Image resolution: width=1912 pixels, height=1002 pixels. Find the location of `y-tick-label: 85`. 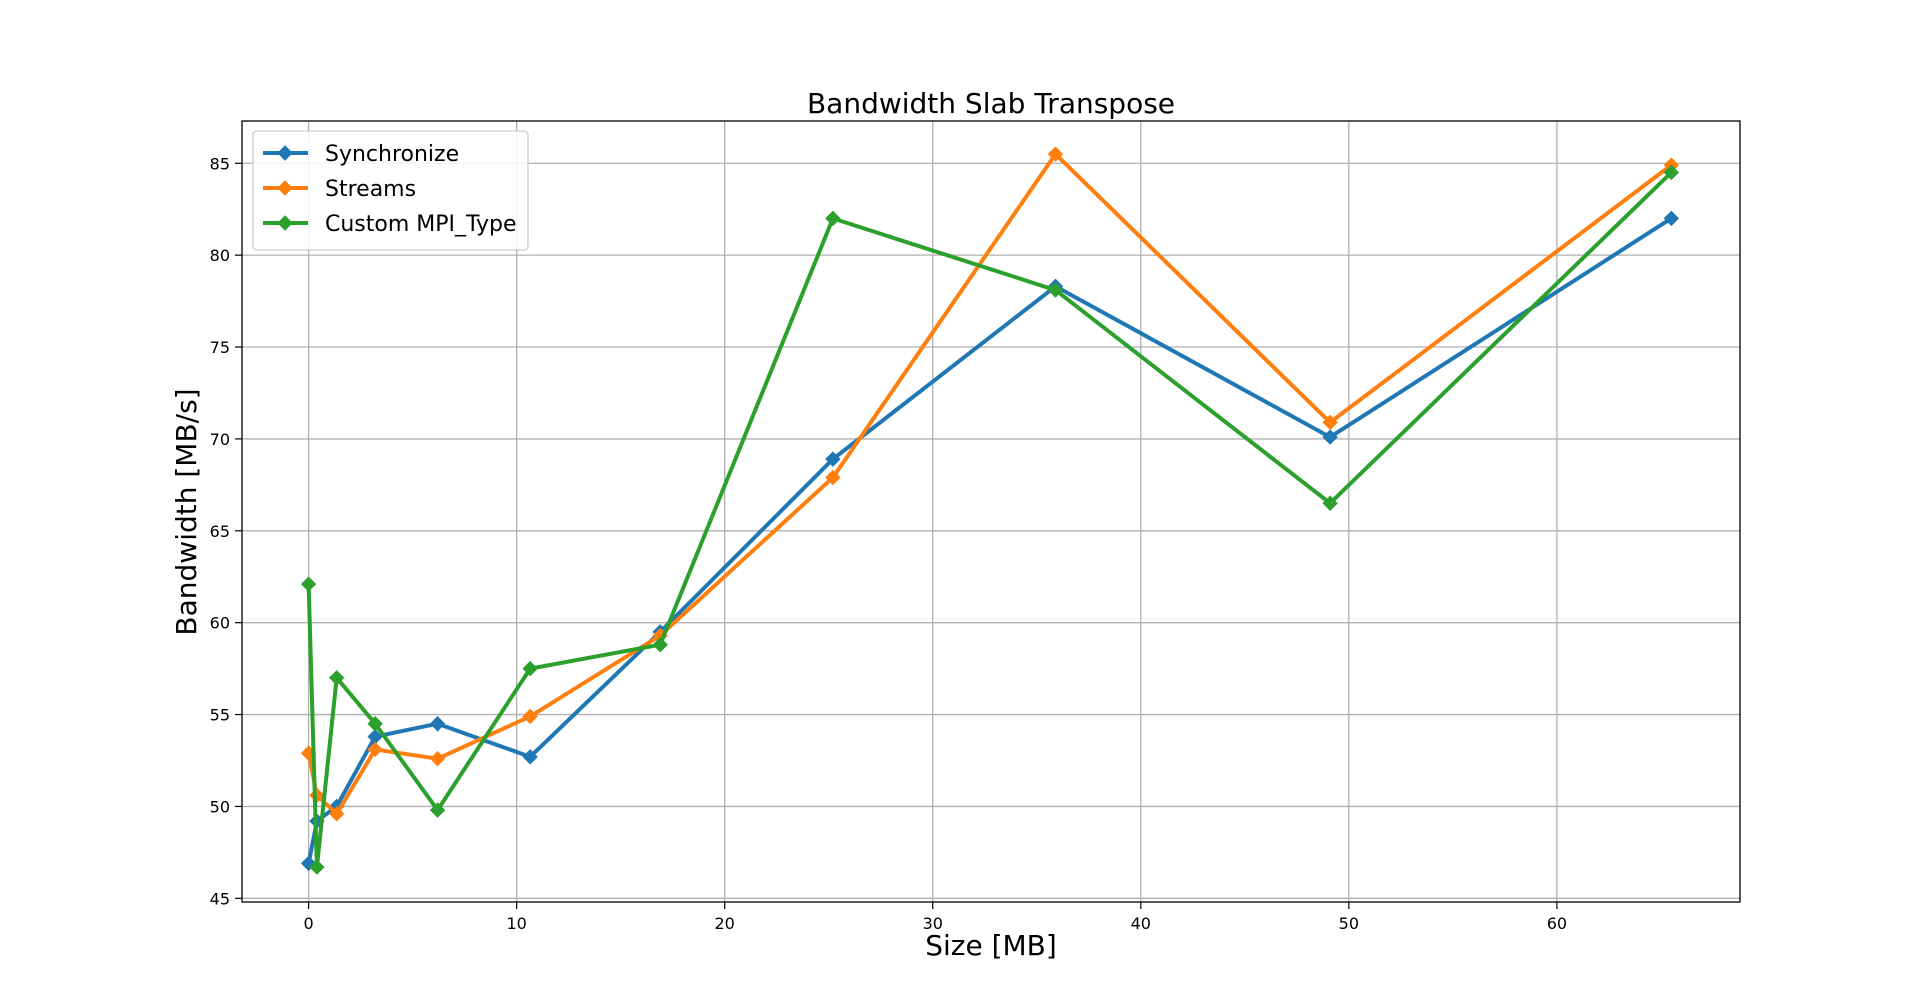

y-tick-label: 85 is located at coordinates (220, 163).